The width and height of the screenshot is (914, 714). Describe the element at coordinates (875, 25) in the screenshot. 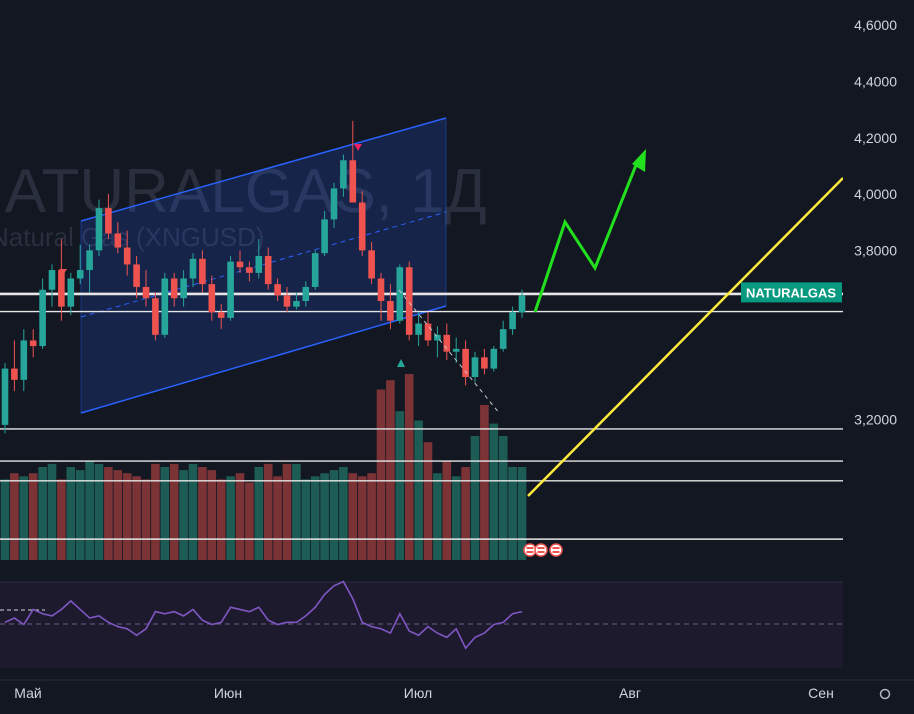

I see `price-tick-label: 4,6000` at that location.